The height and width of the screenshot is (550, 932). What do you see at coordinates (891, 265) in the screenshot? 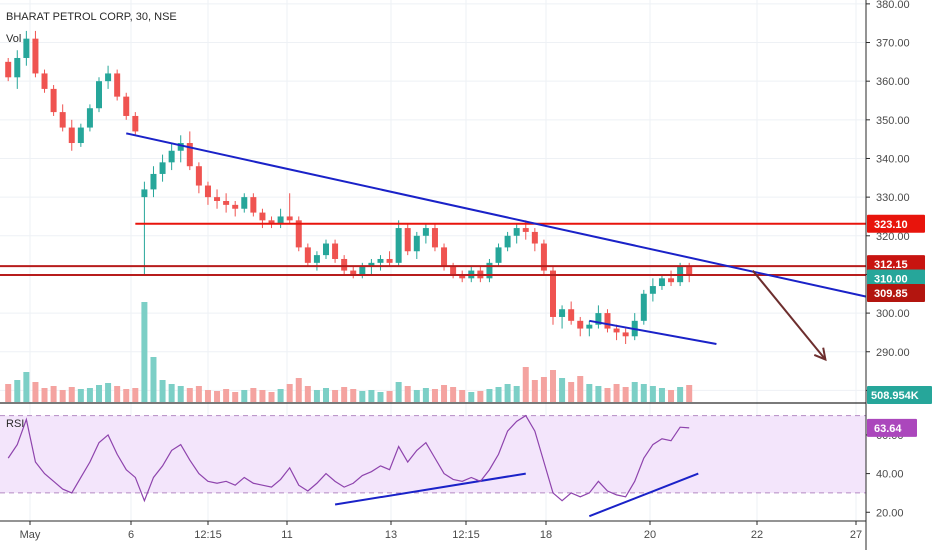
I see `price-tag-label: 312.15` at bounding box center [891, 265].